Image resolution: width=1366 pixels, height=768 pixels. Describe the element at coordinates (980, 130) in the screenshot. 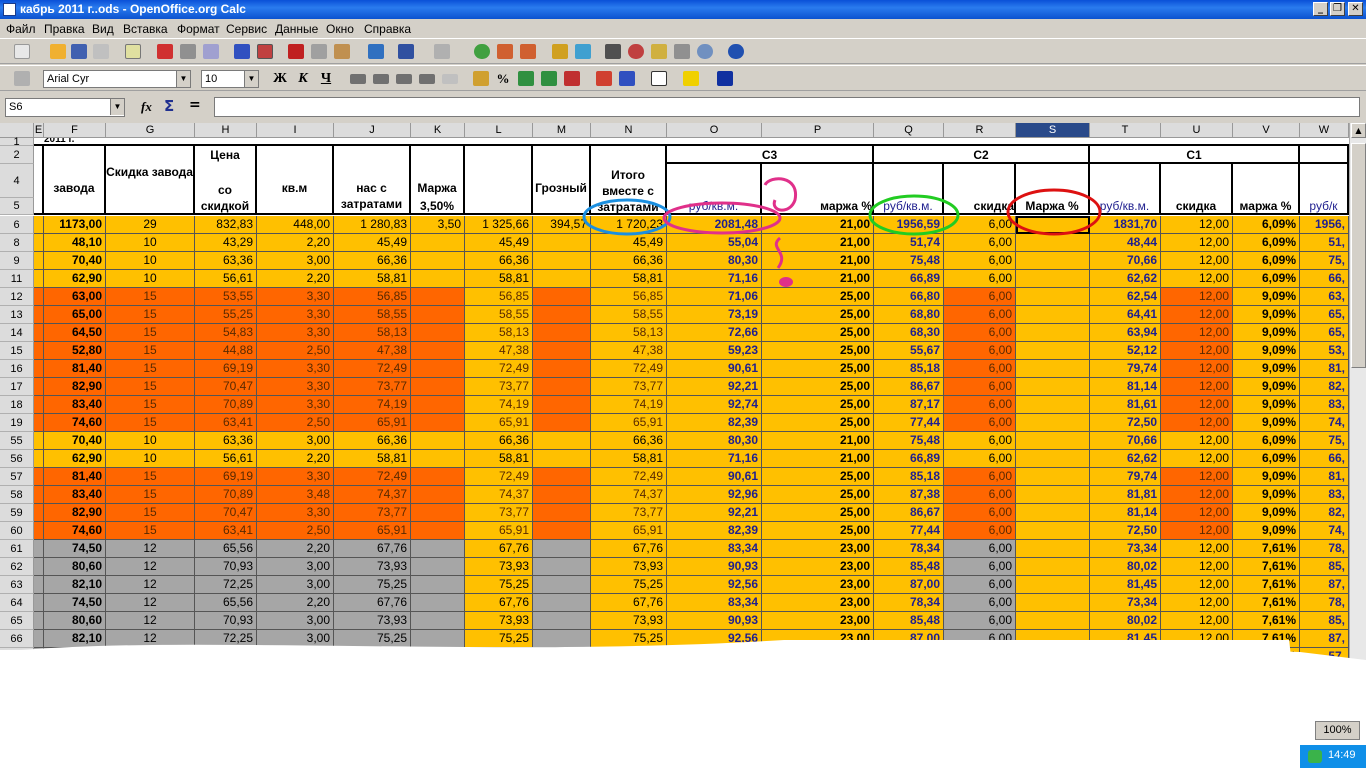

I see `column-header-r: R` at that location.